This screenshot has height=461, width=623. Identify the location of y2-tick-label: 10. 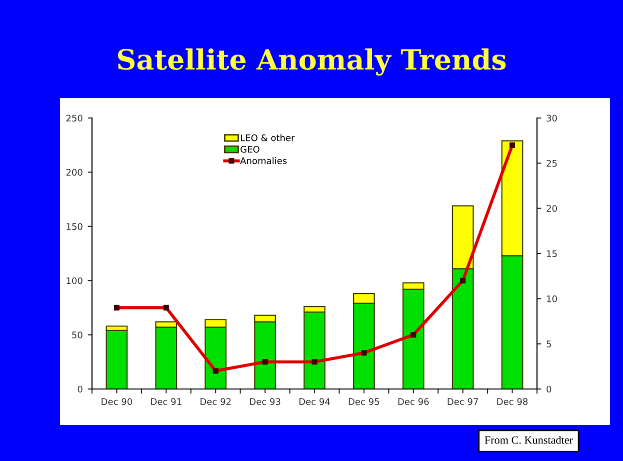
(552, 298).